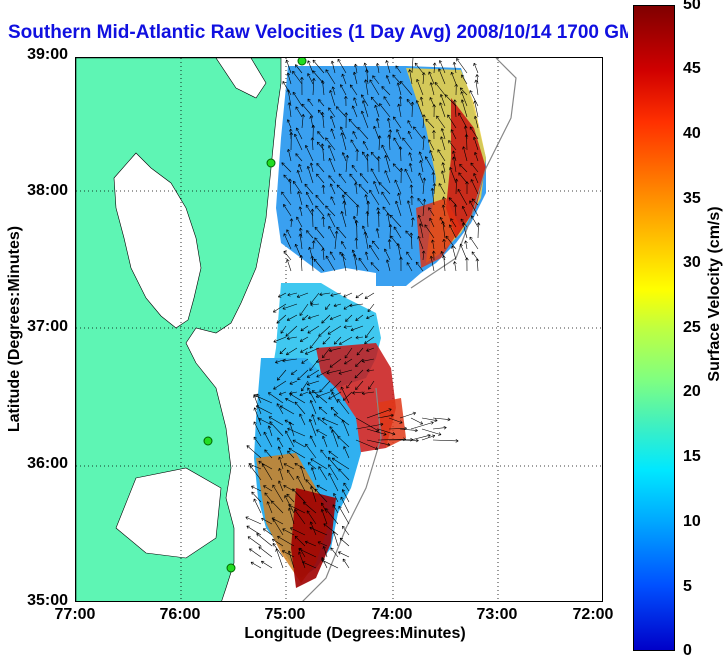  What do you see at coordinates (14, 329) in the screenshot?
I see `y-axis-label: Latitude (Degrees:Minutes)` at bounding box center [14, 329].